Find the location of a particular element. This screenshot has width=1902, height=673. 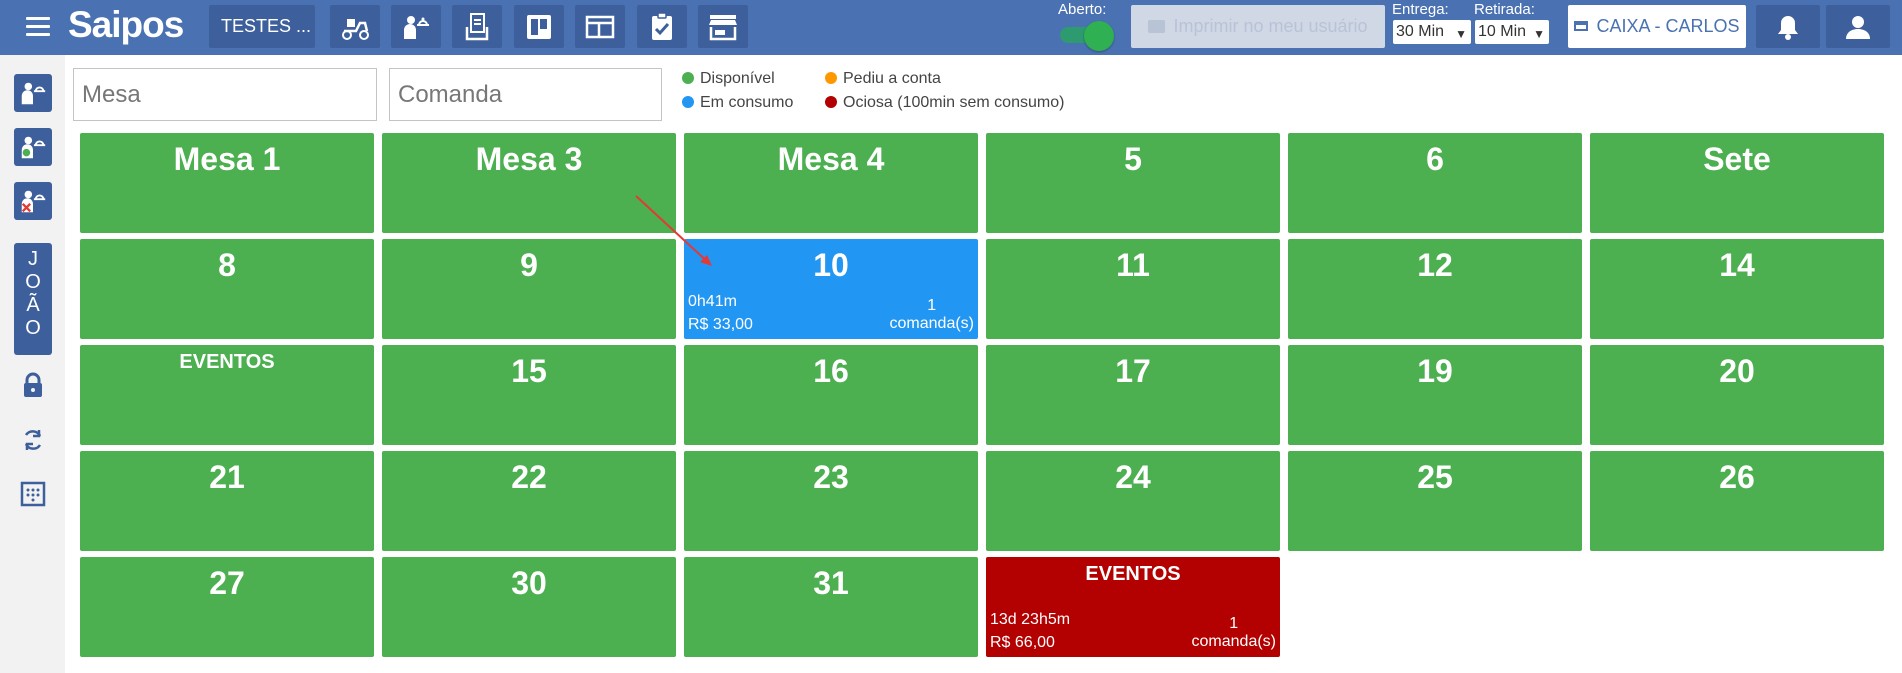

delivery-time-label: Entrega: is located at coordinates (1420, 9).